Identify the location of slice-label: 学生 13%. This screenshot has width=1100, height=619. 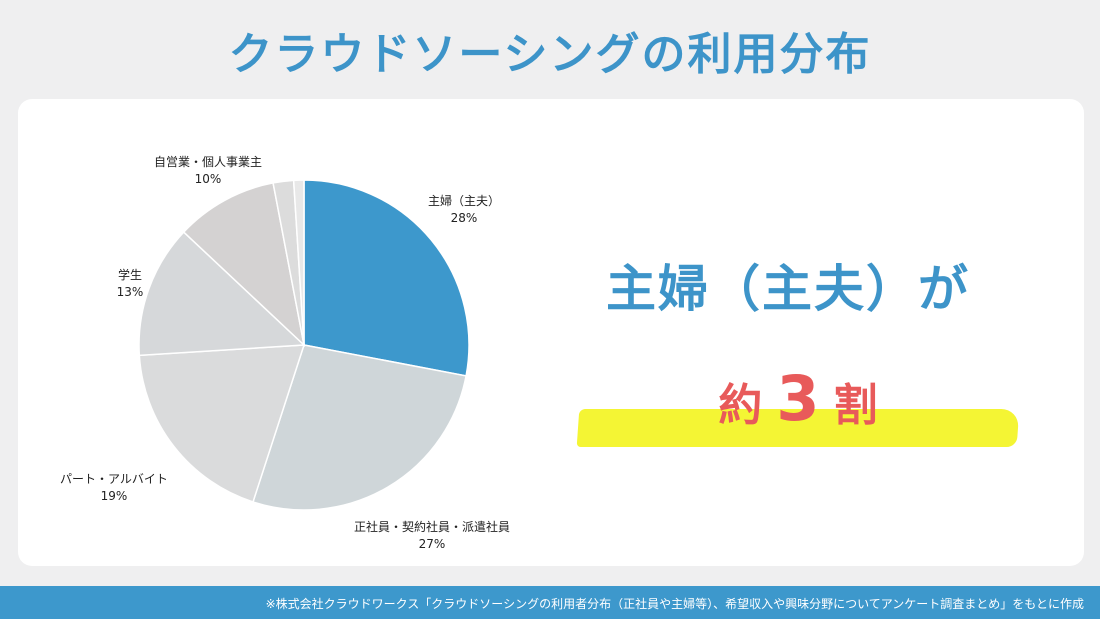
(130, 284).